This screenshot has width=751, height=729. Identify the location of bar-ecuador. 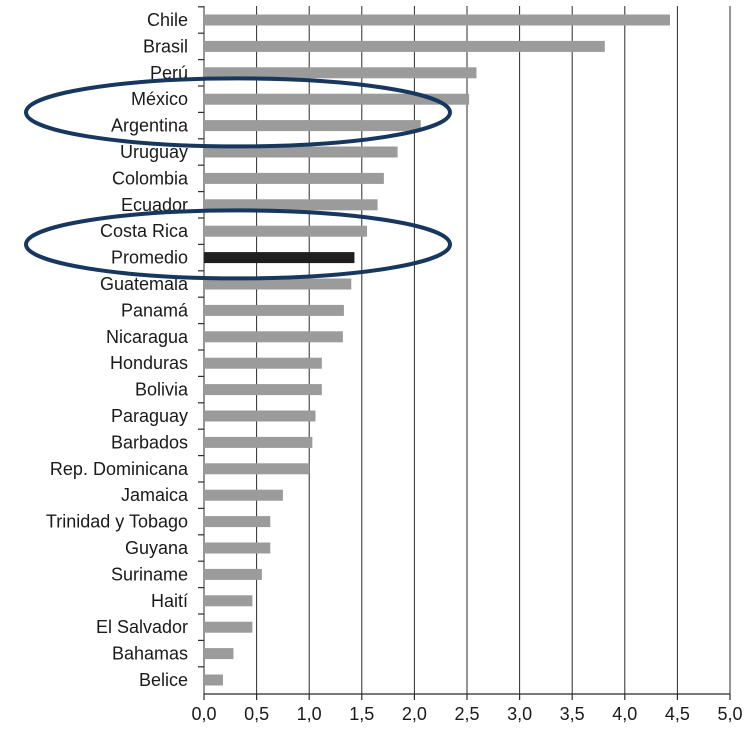
(291, 205).